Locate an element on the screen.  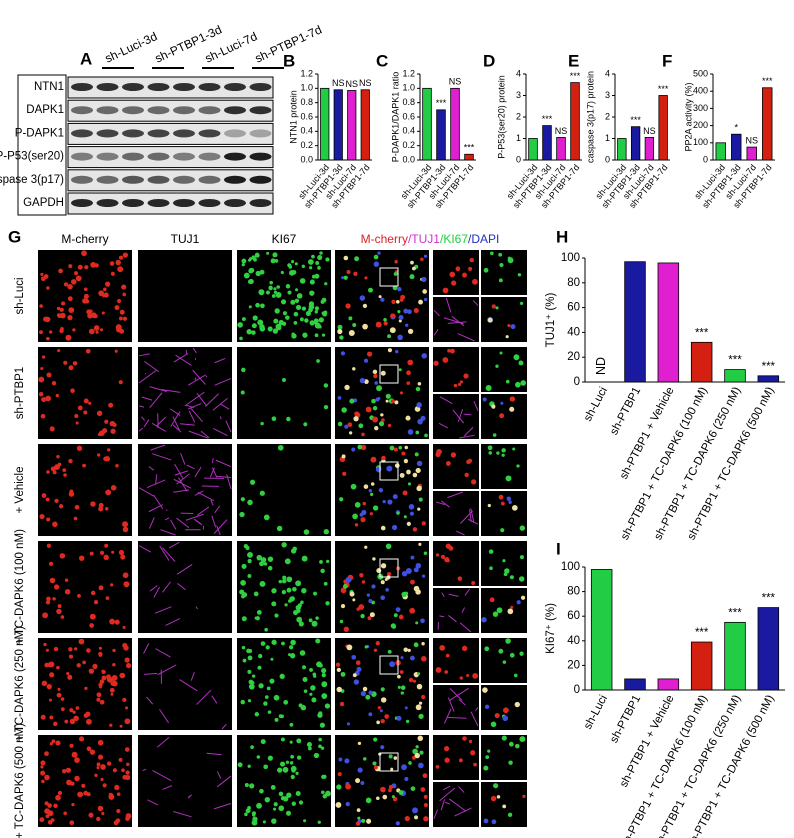
column-title: TUJ1 is located at coordinates (185, 239).